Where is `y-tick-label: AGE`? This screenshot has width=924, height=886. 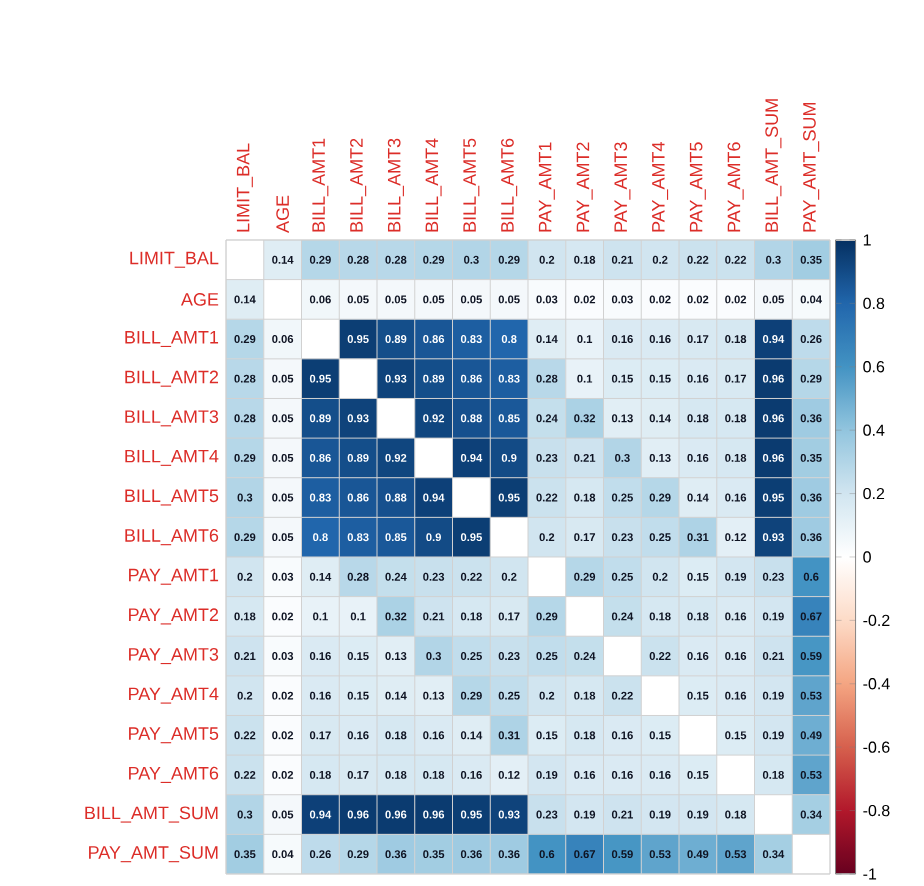 y-tick-label: AGE is located at coordinates (199, 299).